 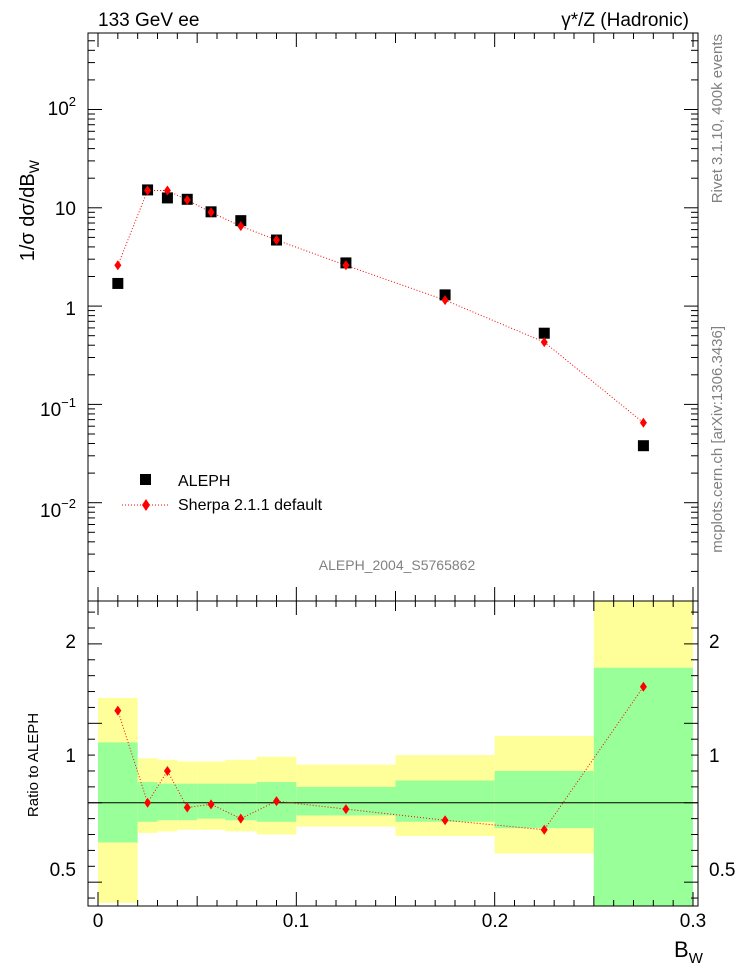 What do you see at coordinates (58, 408) in the screenshot?
I see `ytick-label-0.1: 10⁻¹` at bounding box center [58, 408].